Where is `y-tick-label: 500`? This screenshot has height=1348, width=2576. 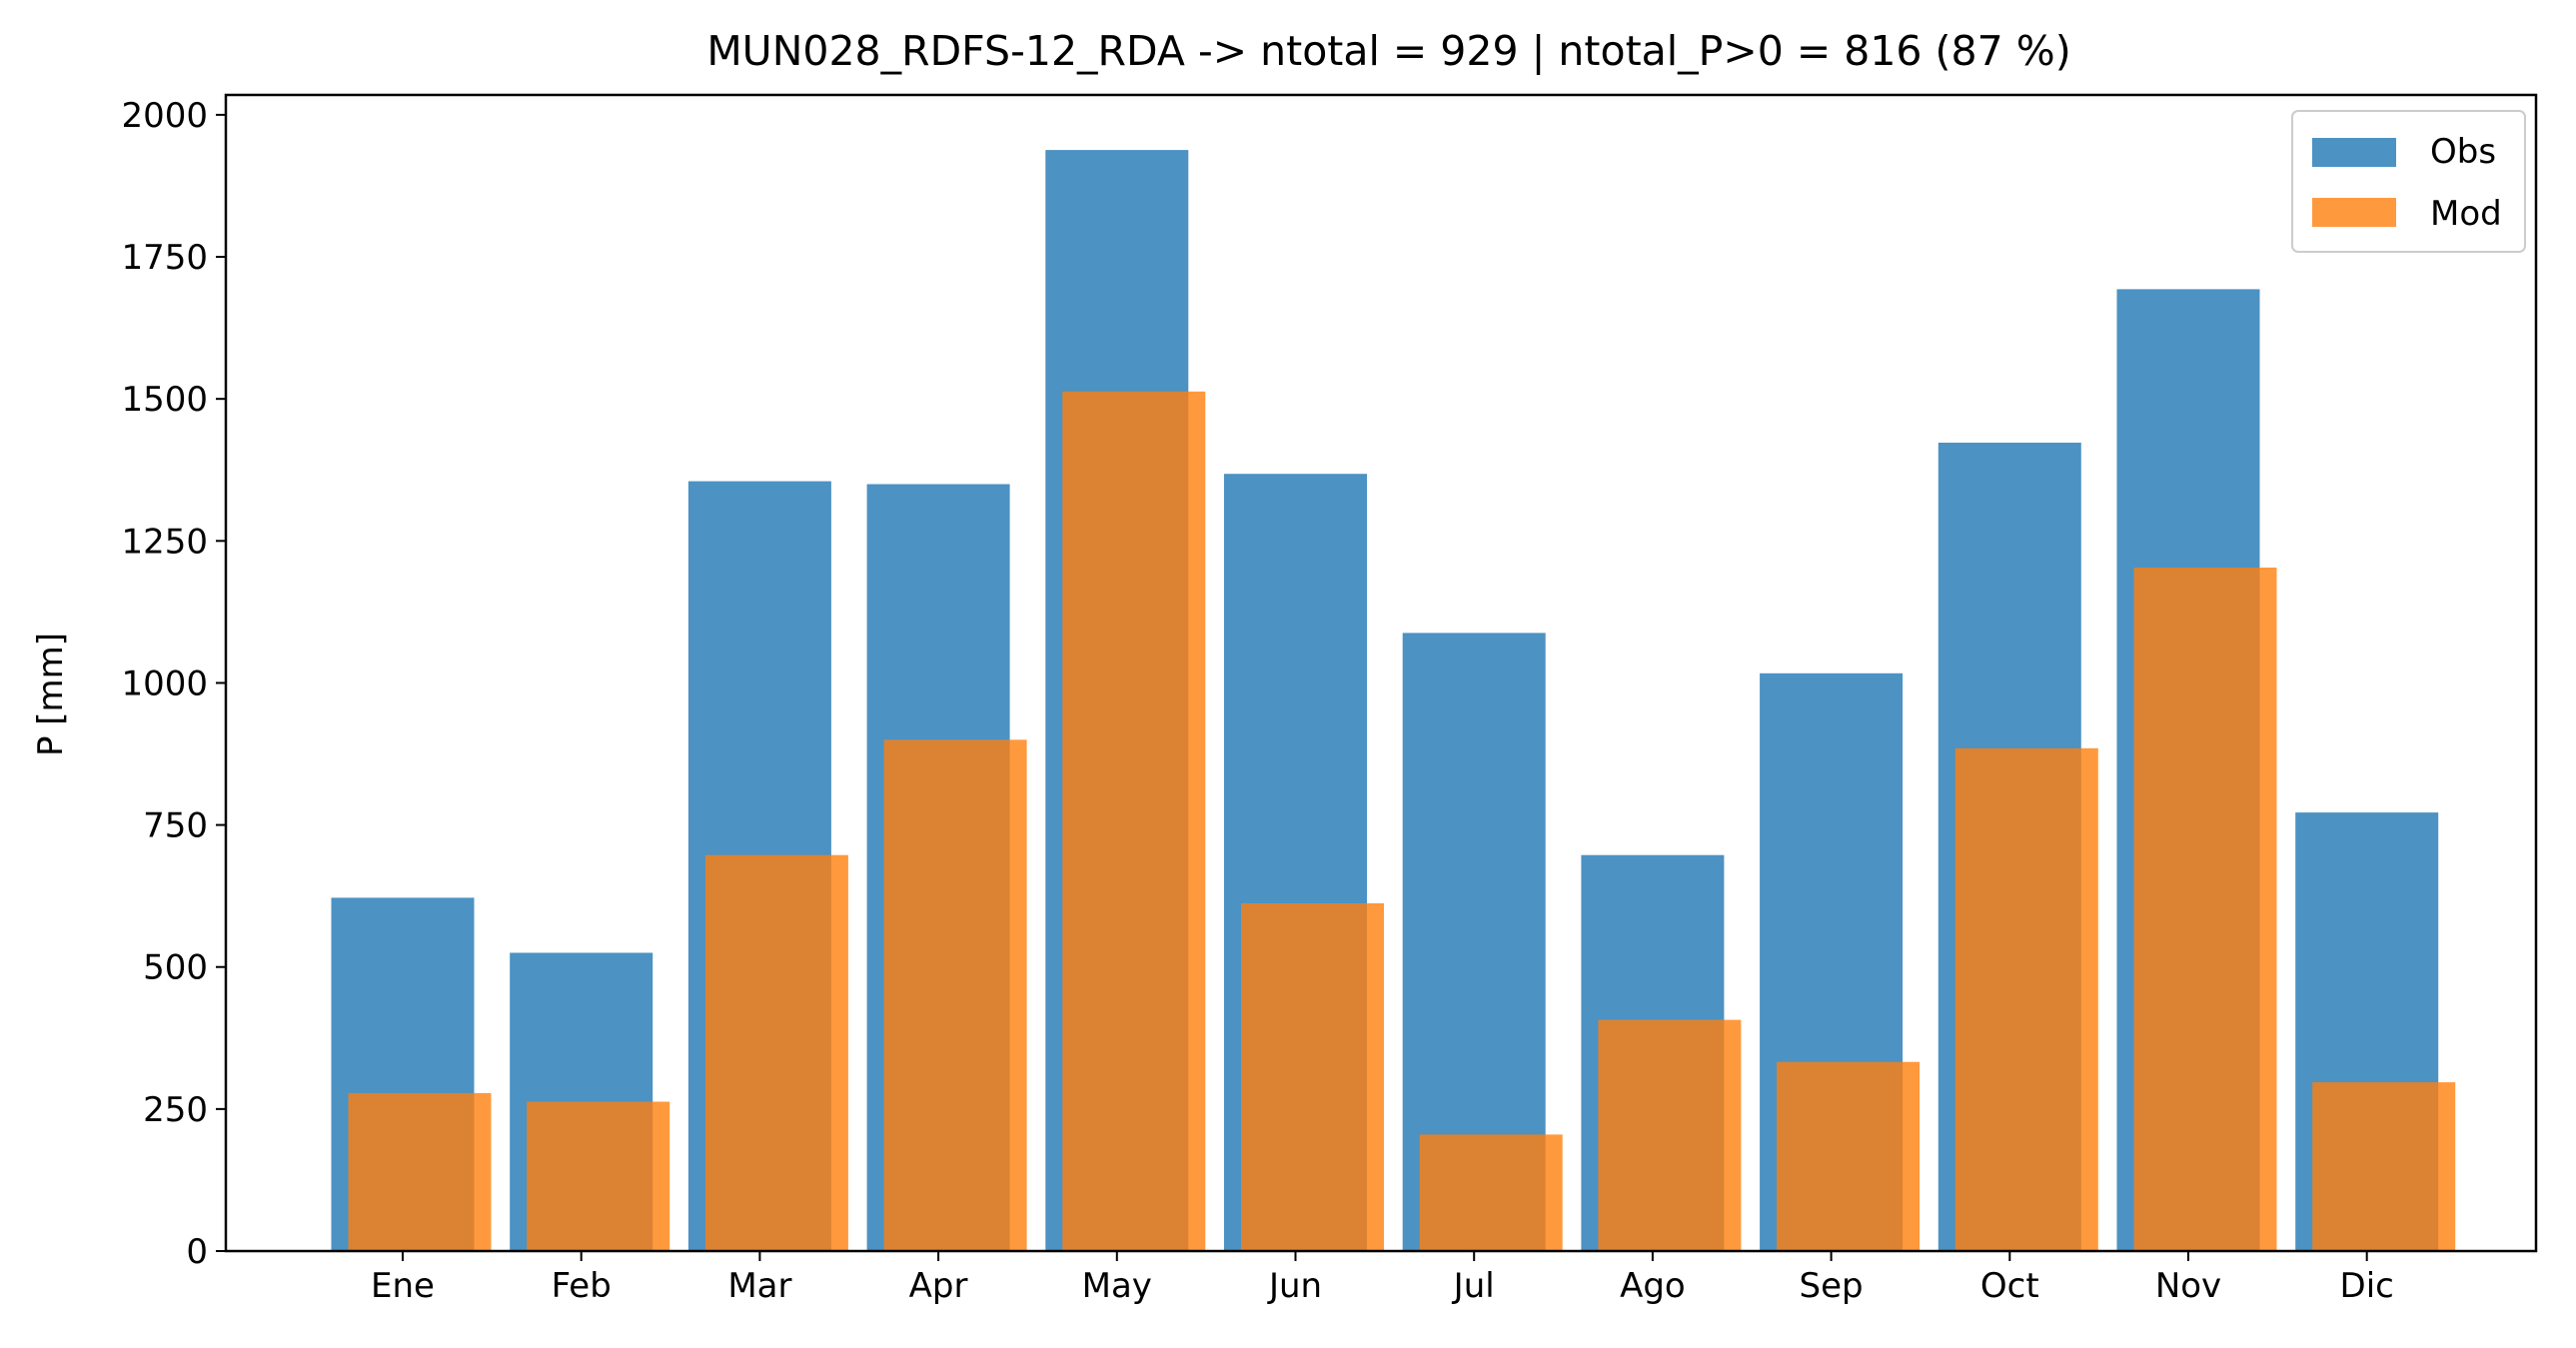 y-tick-label: 500 is located at coordinates (175, 968).